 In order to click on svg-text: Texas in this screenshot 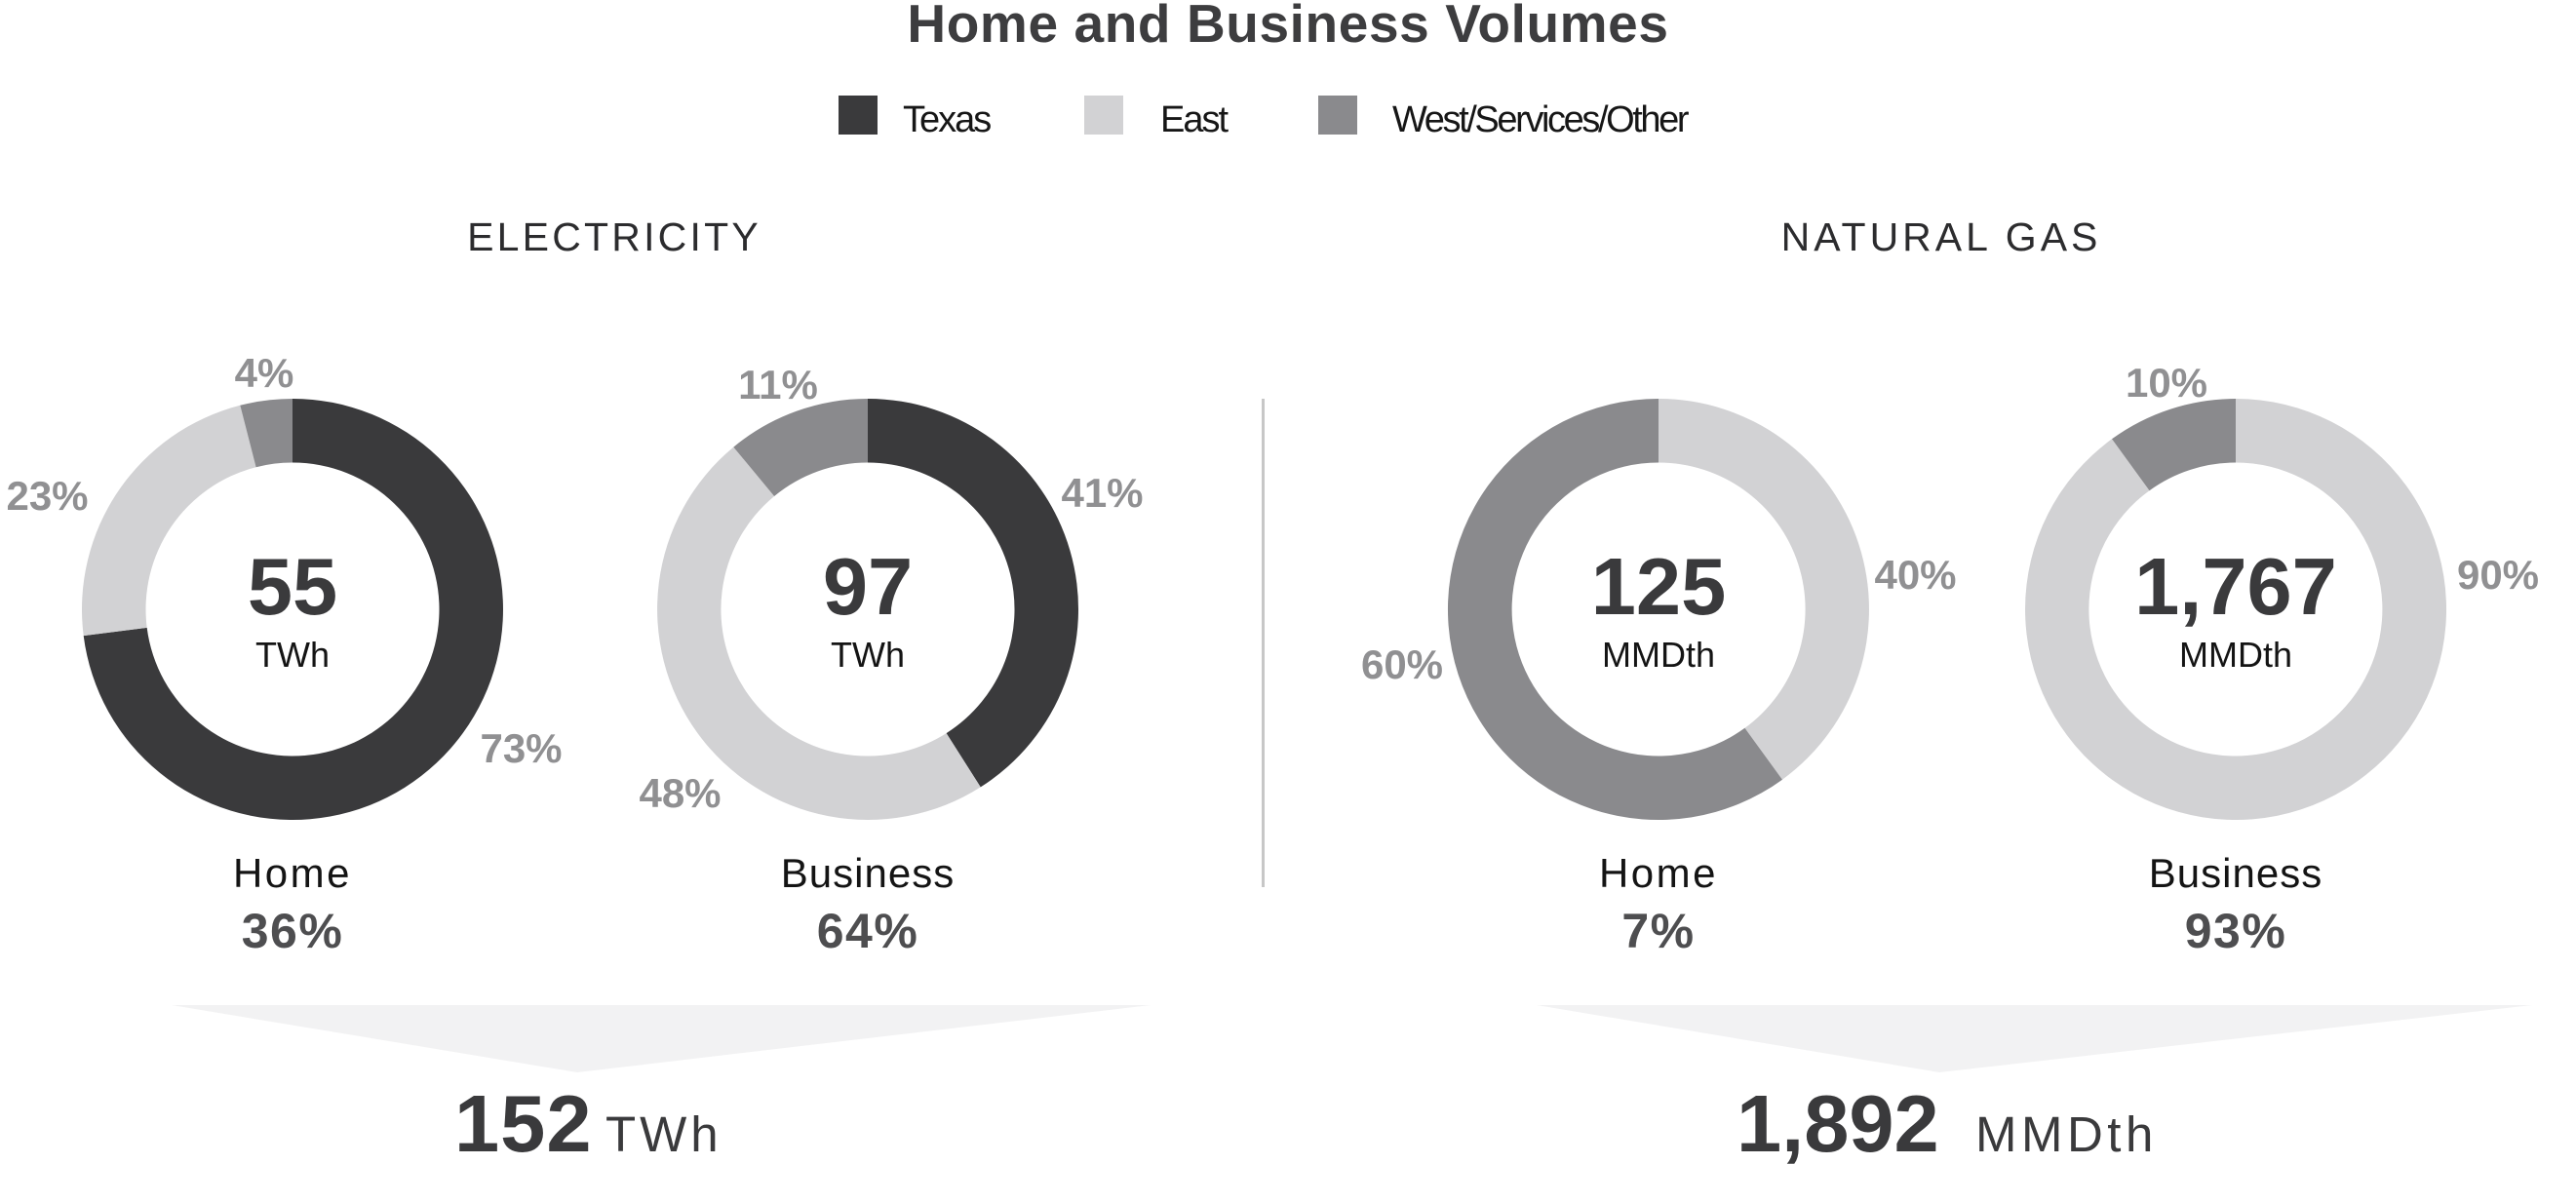, I will do `click(947, 119)`.